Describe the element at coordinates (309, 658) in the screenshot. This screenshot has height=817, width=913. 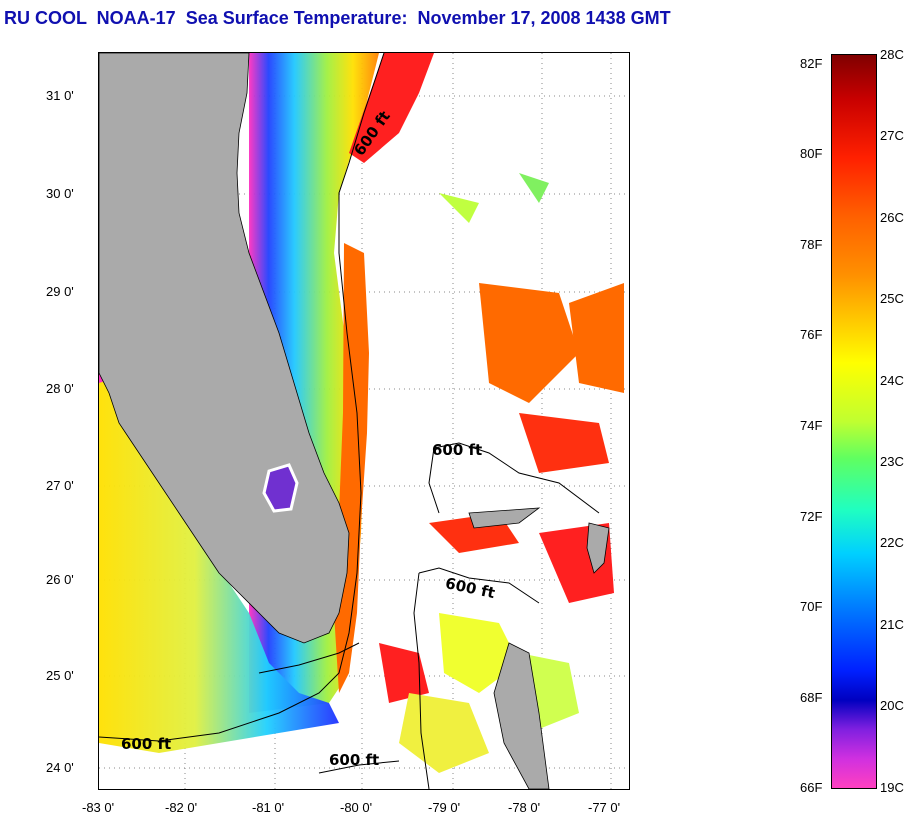
I see `florida-keys` at that location.